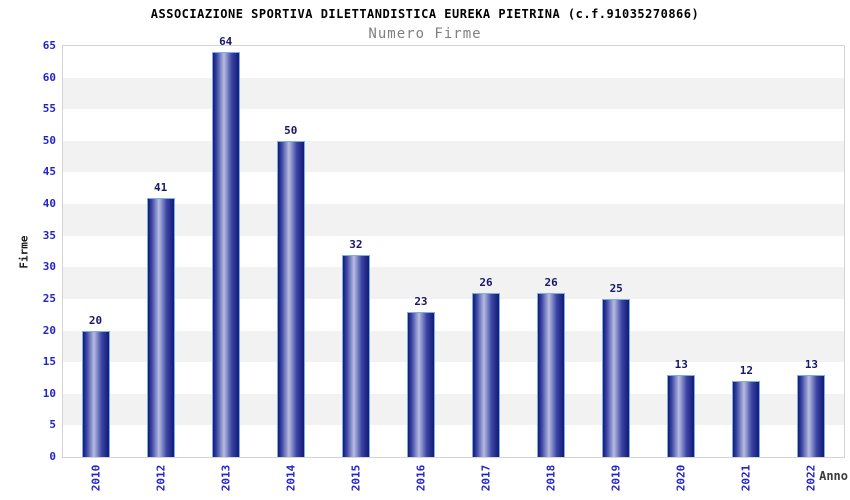 This screenshot has width=850, height=500. Describe the element at coordinates (52, 425) in the screenshot. I see `y-tick-label: 5` at that location.